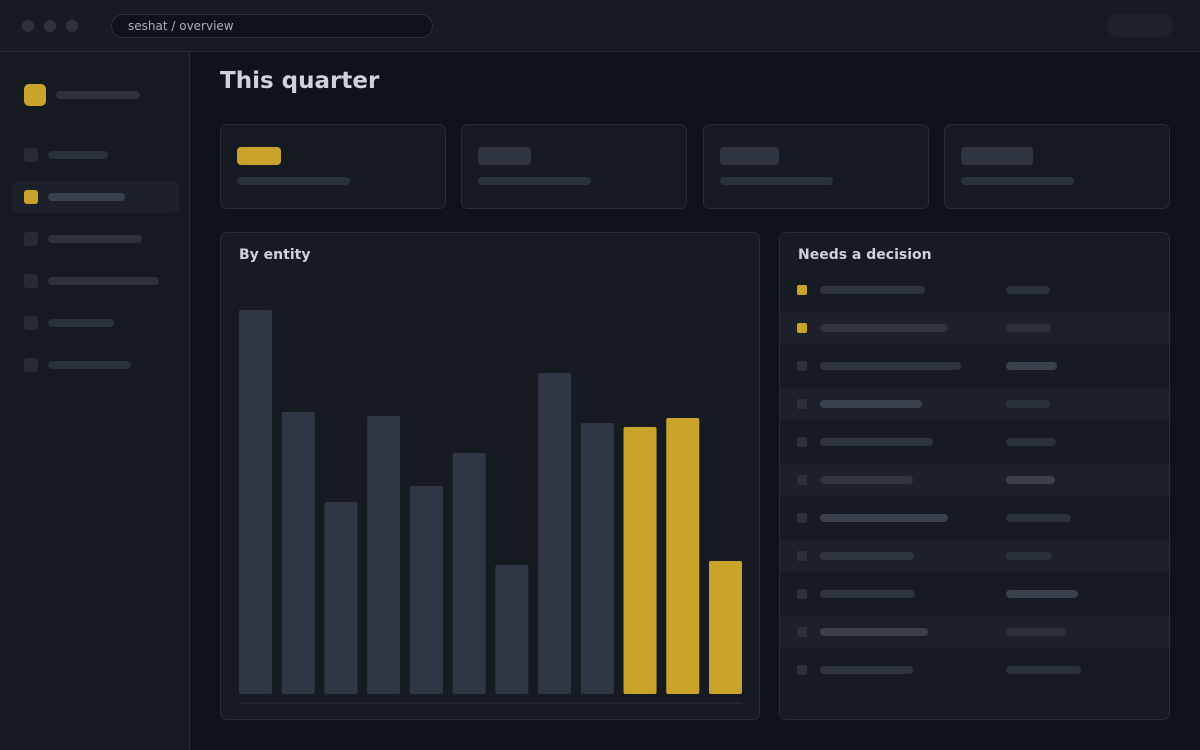 This screenshot has height=750, width=1200. What do you see at coordinates (98, 95) in the screenshot?
I see `app-name-placeholder` at bounding box center [98, 95].